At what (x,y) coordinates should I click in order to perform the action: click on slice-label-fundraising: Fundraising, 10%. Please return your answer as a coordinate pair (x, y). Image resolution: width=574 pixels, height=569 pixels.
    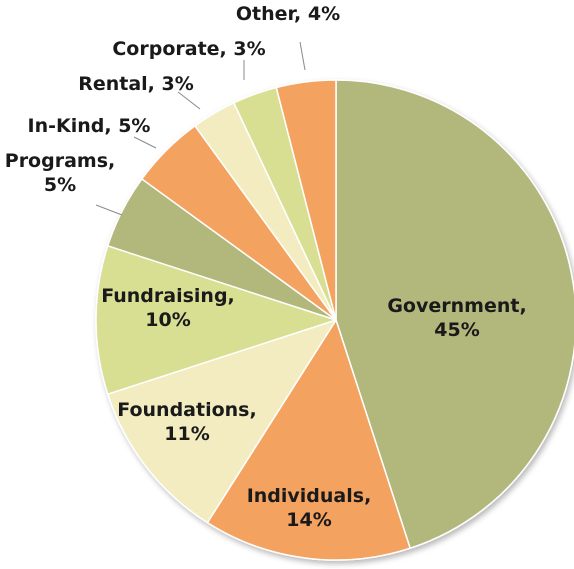
    Looking at the image, I should click on (168, 308).